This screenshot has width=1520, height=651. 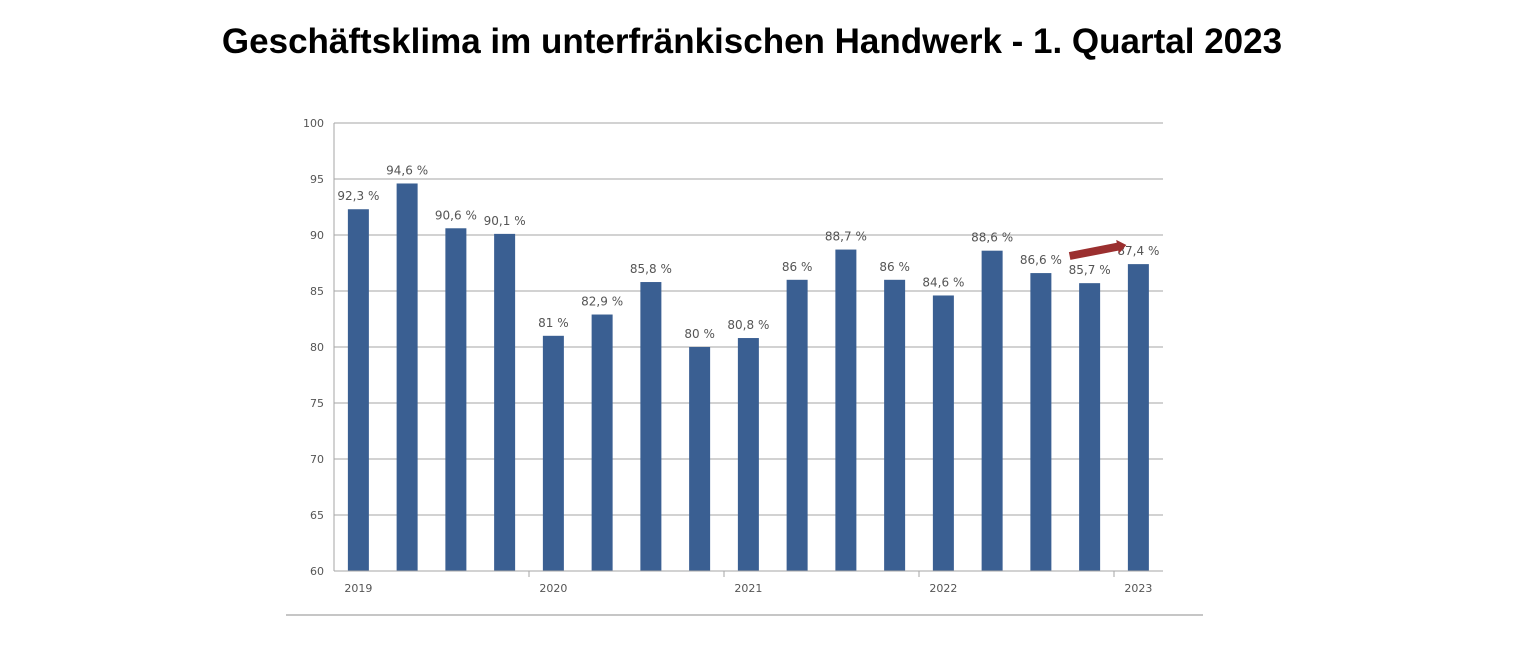 I want to click on data-label: 85,8 %, so click(x=651, y=269).